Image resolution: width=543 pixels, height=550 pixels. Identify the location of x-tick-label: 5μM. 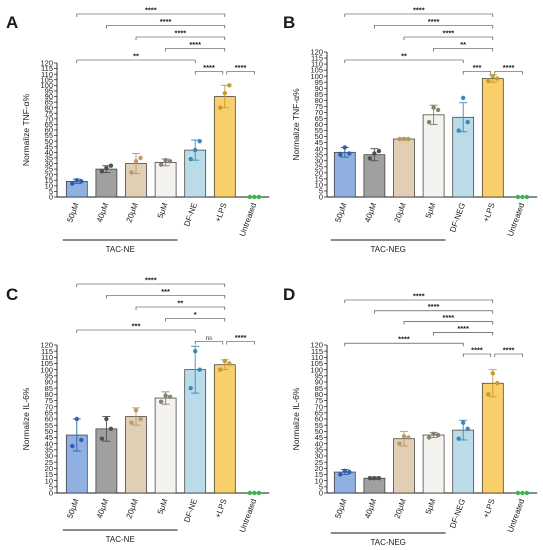
(163, 506).